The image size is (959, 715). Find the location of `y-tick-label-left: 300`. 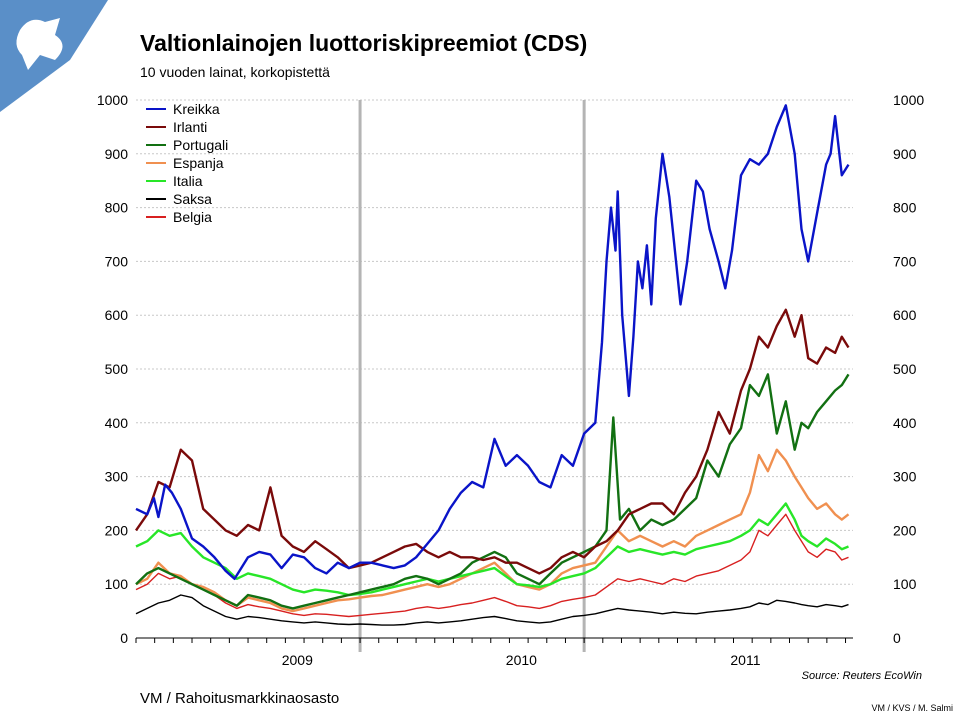

y-tick-label-left: 300 is located at coordinates (117, 477).